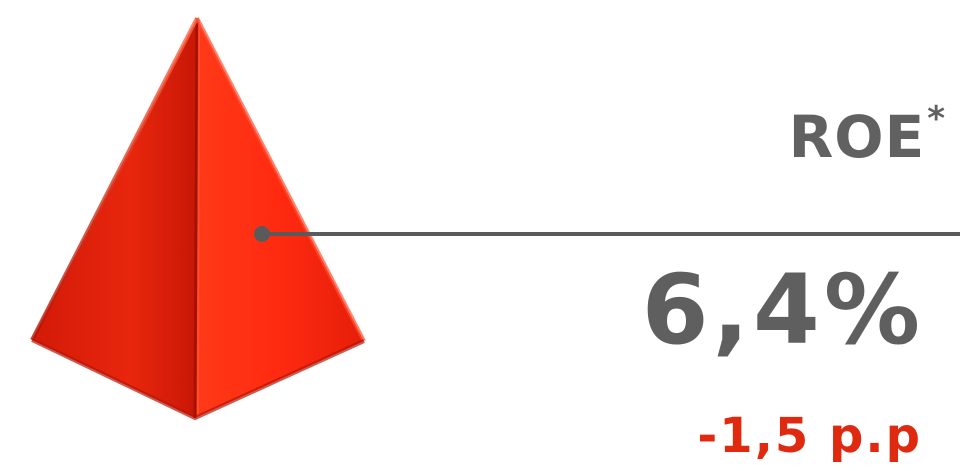 This screenshot has height=471, width=960. What do you see at coordinates (782, 310) in the screenshot?
I see `metric-value: 6,4%` at bounding box center [782, 310].